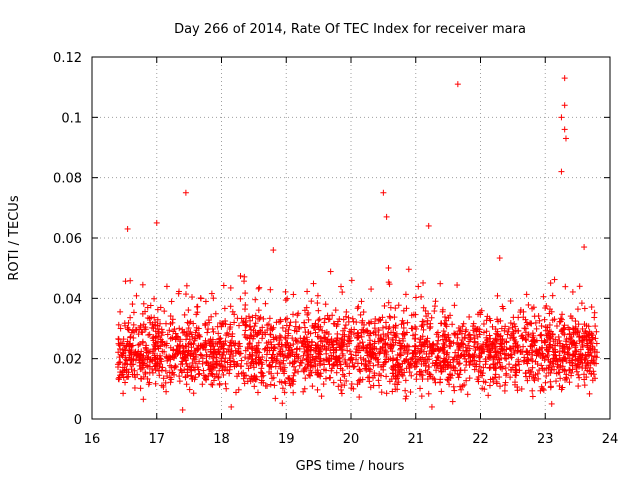  Describe the element at coordinates (351, 439) in the screenshot. I see `x-tick-labels: 16 17 18 19 20 21 22 23 24` at that location.